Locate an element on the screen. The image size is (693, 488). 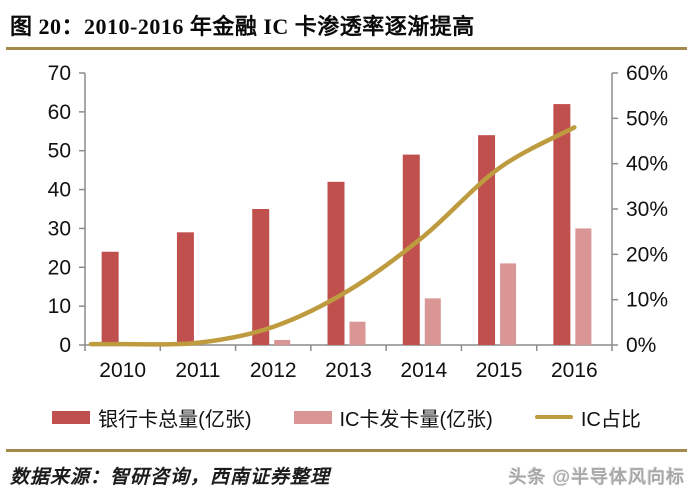
right-axis-tick-label: 20% is located at coordinates (647, 254).